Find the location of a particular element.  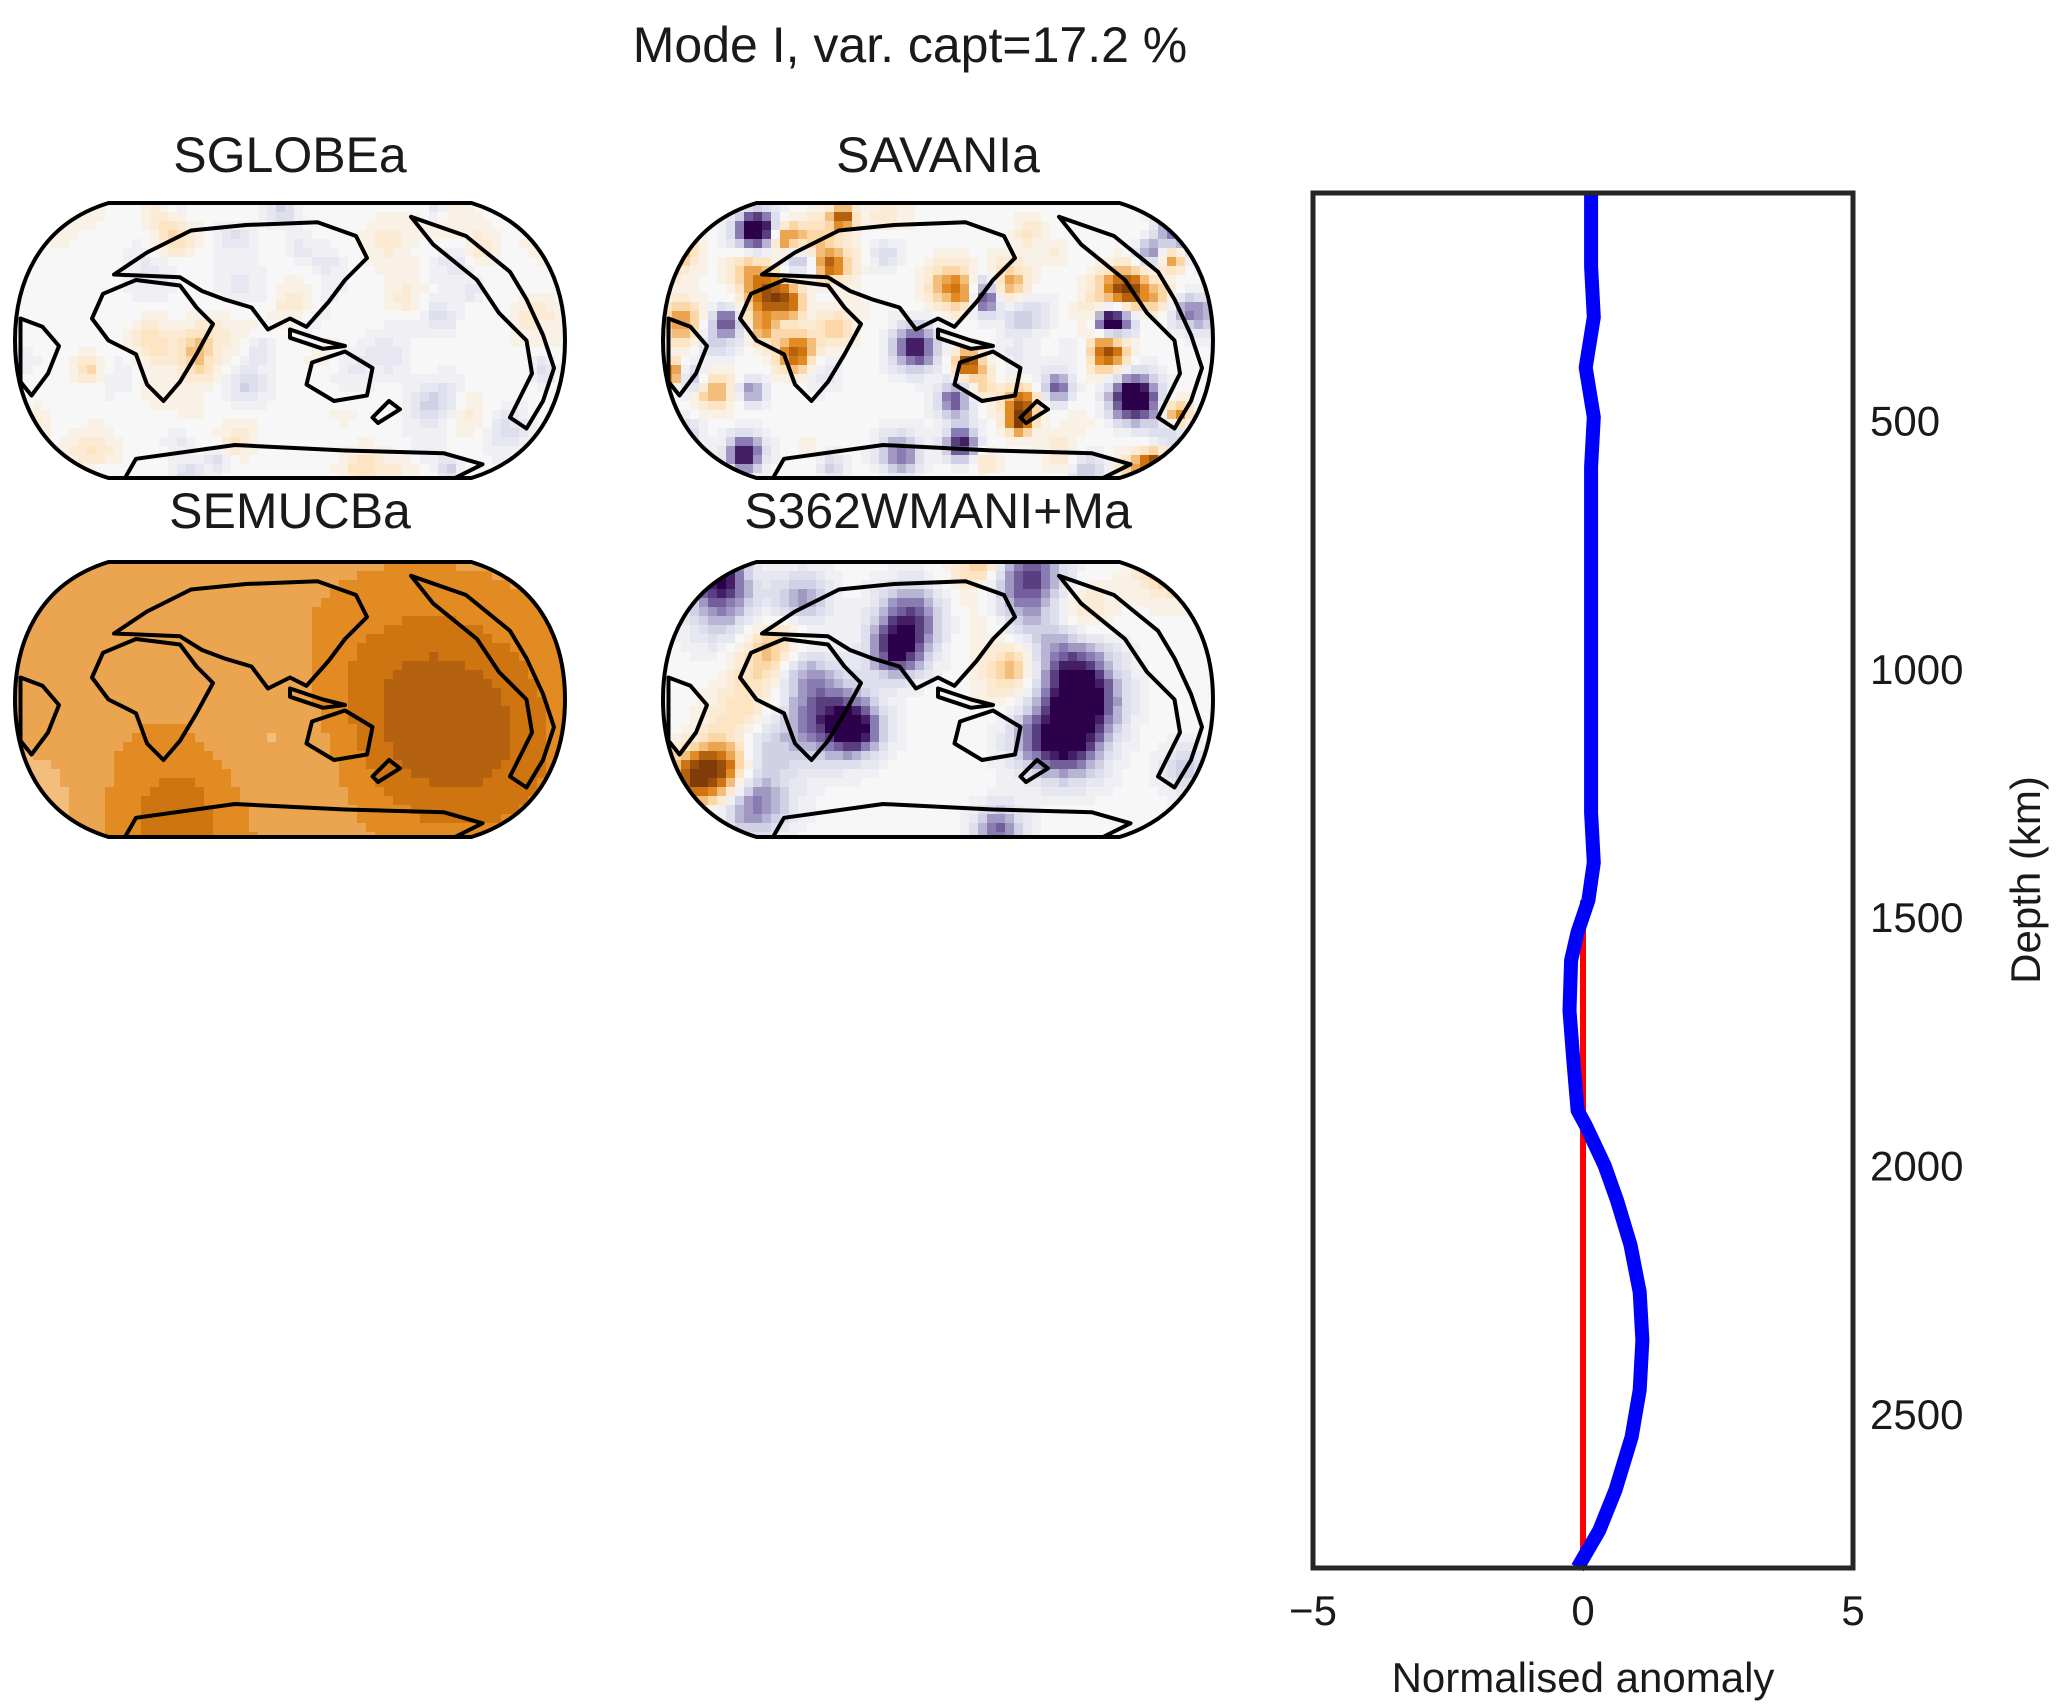

map-title: SAVANIa is located at coordinates (938, 155).